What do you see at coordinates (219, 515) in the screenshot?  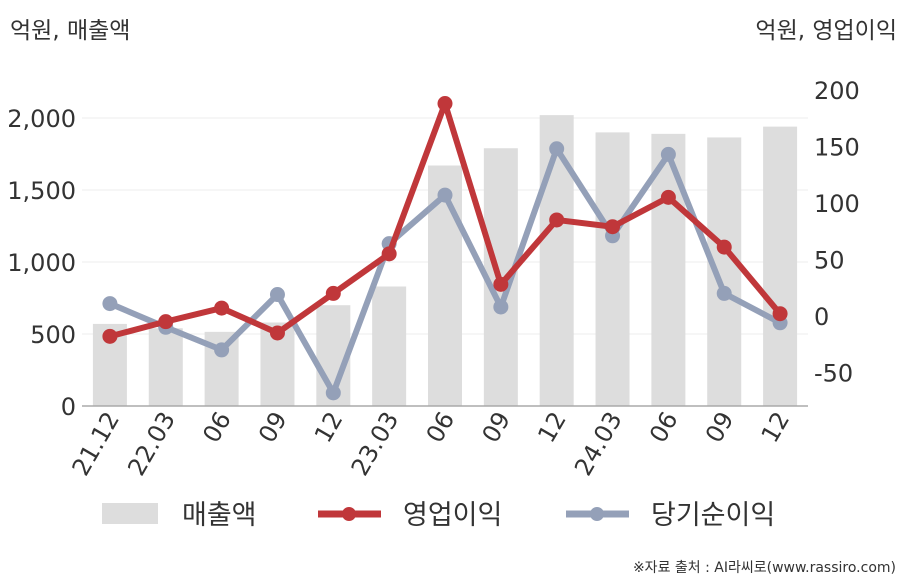 I see `legend-label-revenue: 매출액` at bounding box center [219, 515].